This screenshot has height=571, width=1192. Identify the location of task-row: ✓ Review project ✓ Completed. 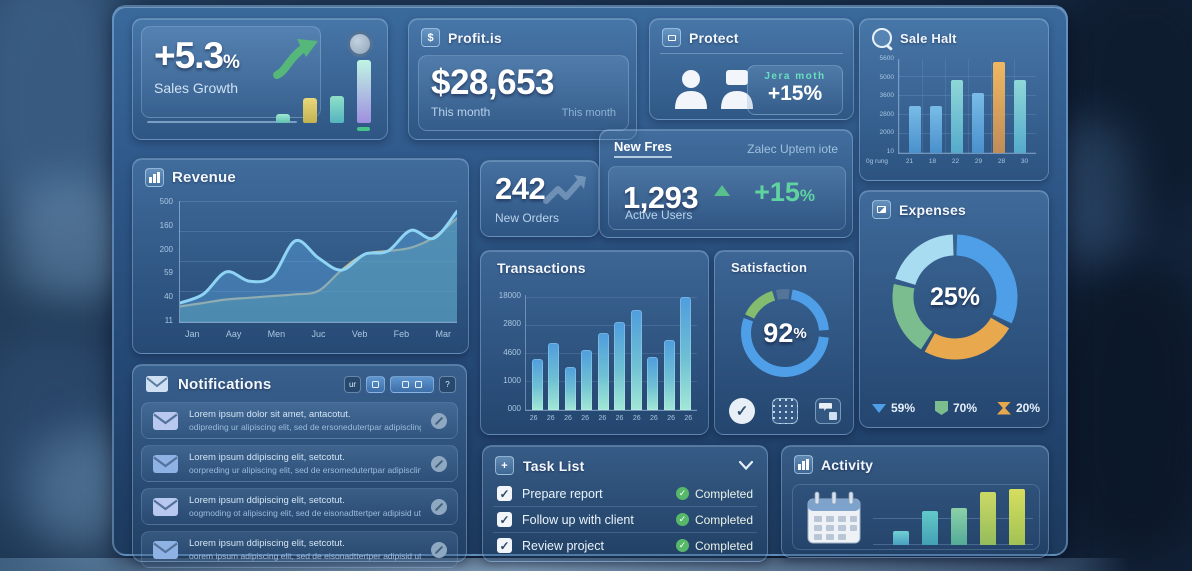
(625, 545).